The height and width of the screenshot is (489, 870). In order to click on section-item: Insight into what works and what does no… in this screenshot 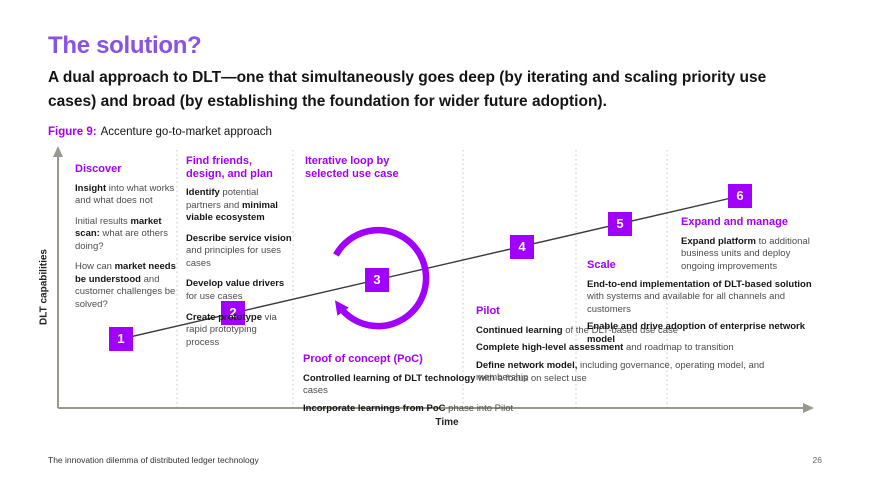, I will do `click(125, 194)`.